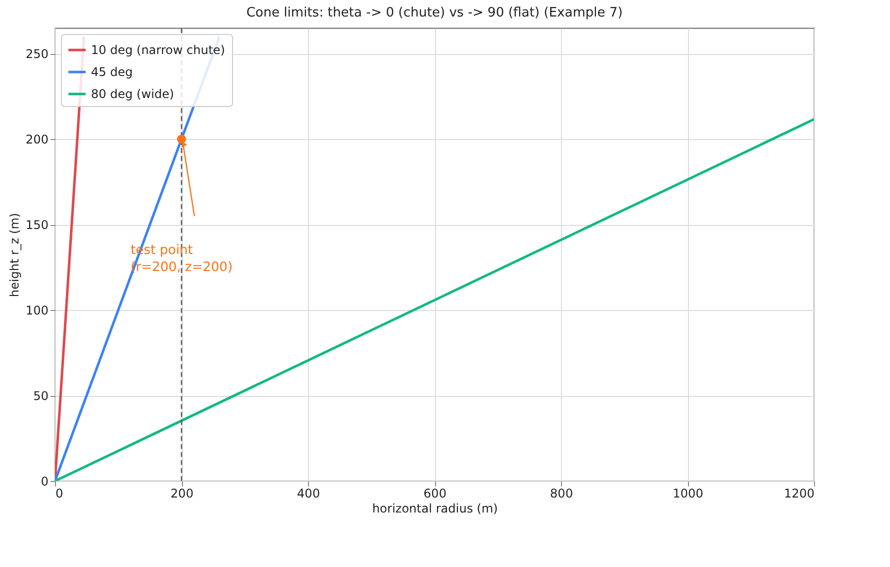 The image size is (890, 567). I want to click on x-tick-label: 400, so click(308, 493).